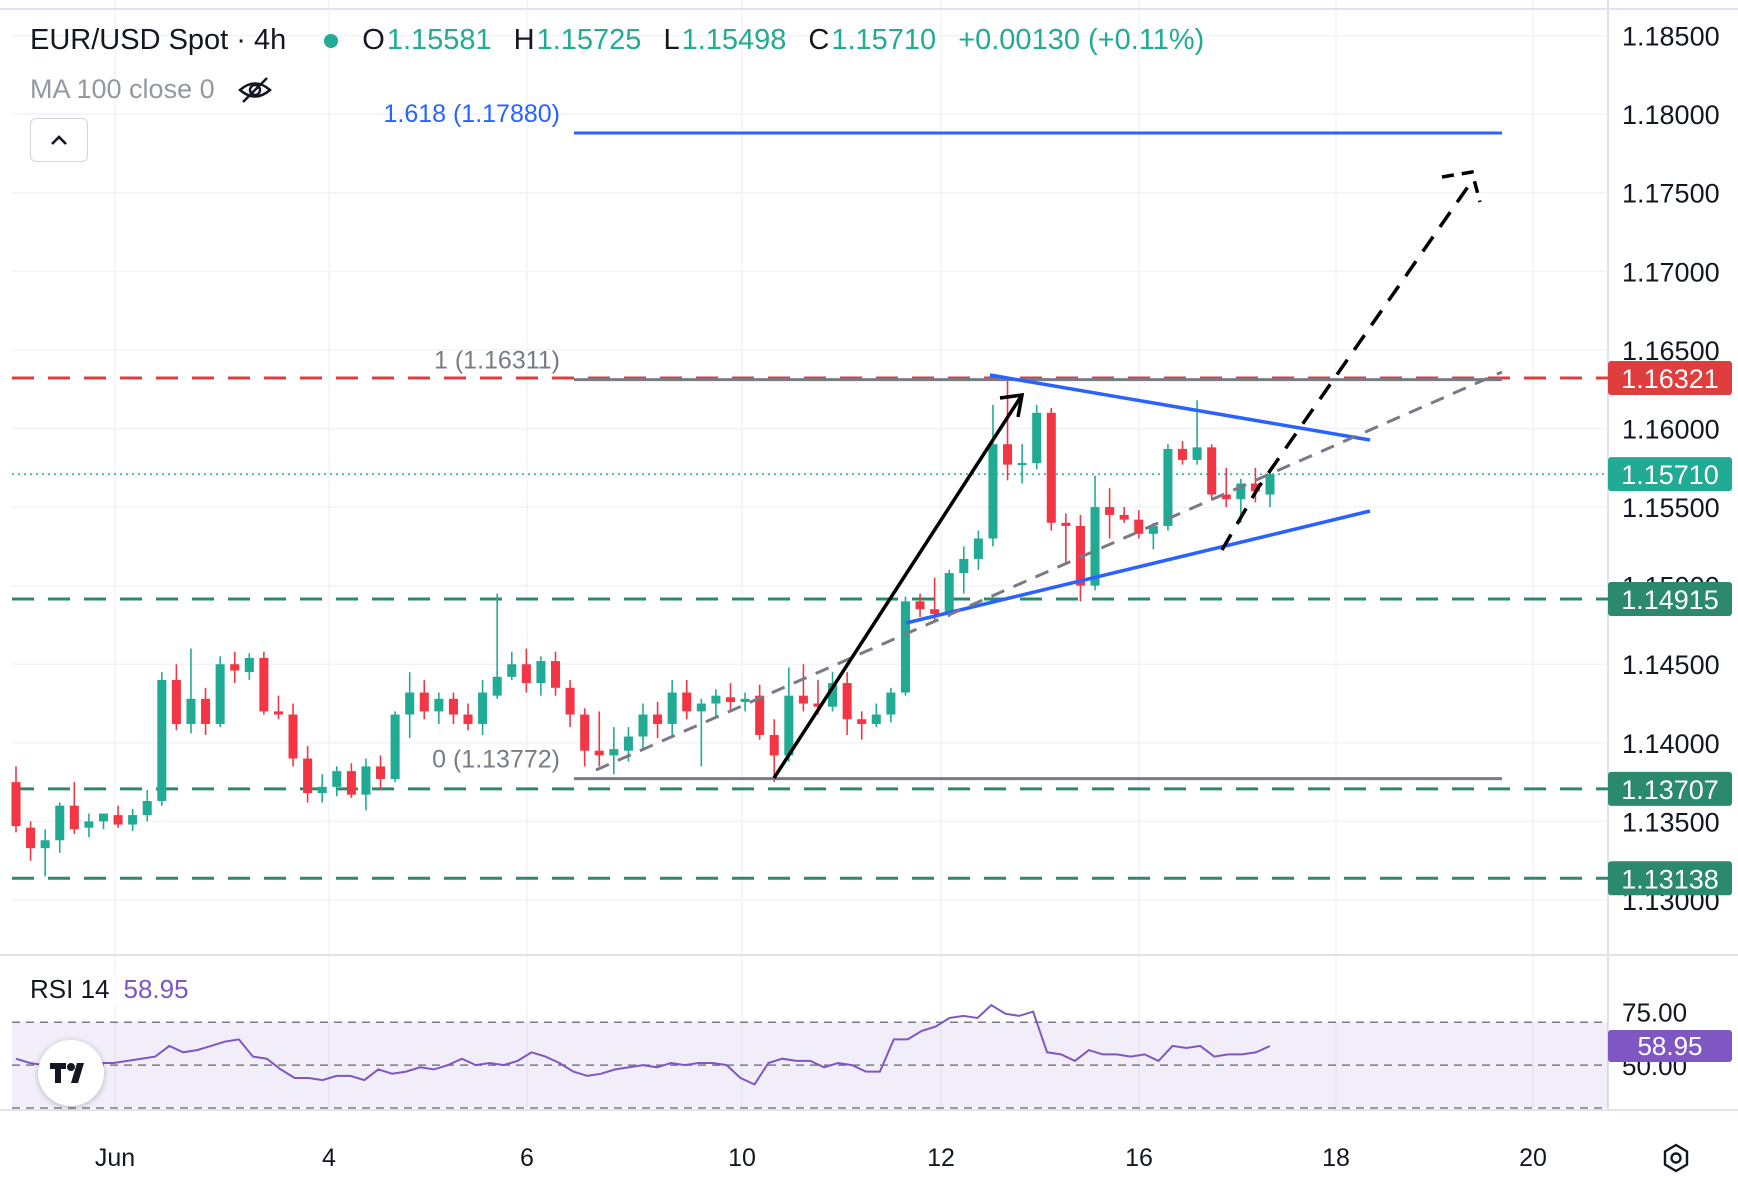  I want to click on rsi-value-label: 58.95, so click(1669, 1046).